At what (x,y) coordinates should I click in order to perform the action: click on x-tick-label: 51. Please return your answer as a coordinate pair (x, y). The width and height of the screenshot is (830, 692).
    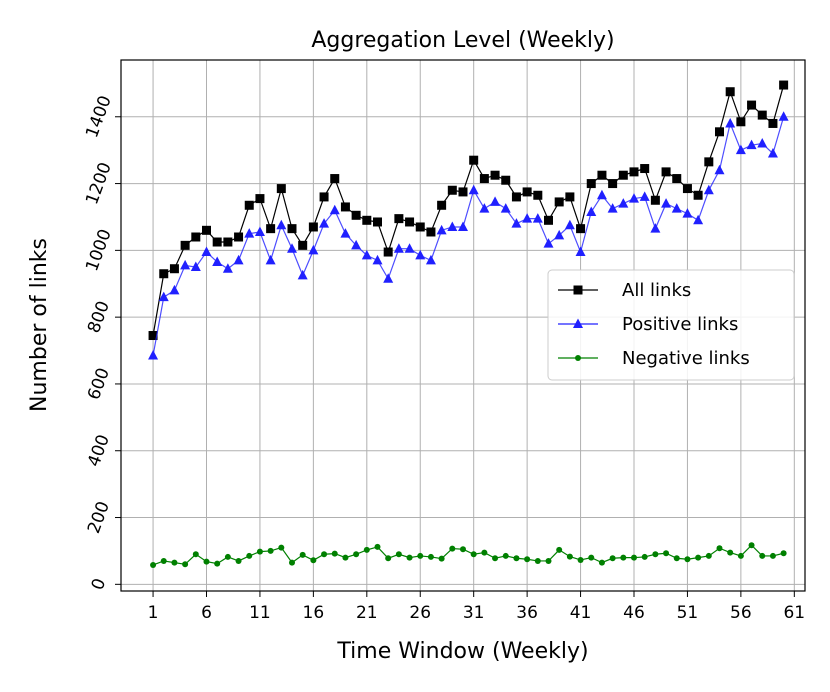
    Looking at the image, I should click on (688, 613).